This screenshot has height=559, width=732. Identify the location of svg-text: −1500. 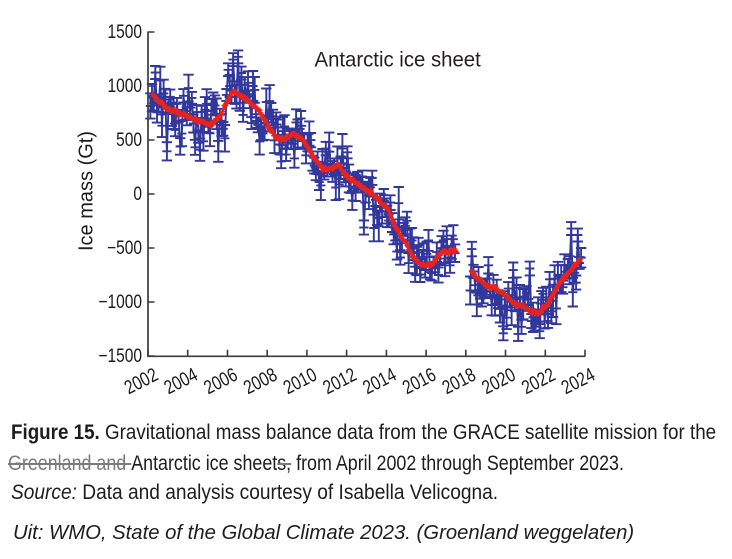
(120, 355).